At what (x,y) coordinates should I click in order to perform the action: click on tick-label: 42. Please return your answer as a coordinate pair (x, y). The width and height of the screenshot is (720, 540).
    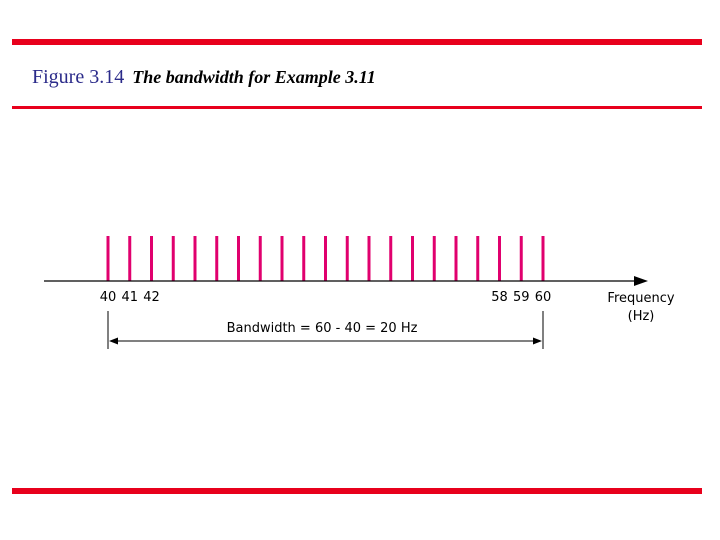
    Looking at the image, I should click on (151, 297).